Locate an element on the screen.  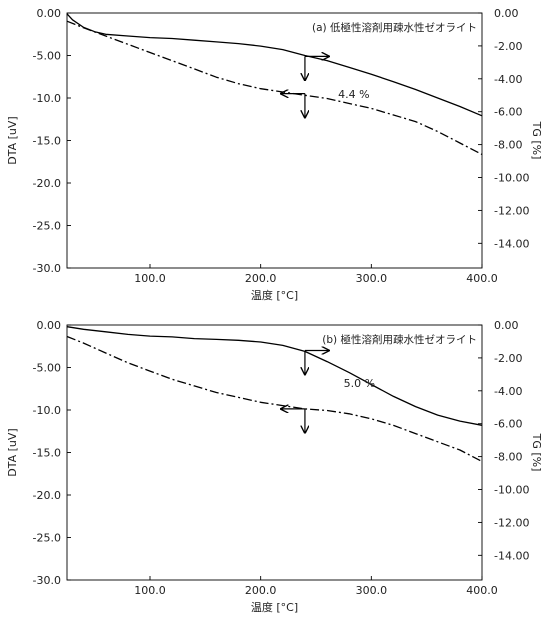
panel-label: (a) 低極性溶剤用疎水性ゼオライト is located at coordinates (394, 27).